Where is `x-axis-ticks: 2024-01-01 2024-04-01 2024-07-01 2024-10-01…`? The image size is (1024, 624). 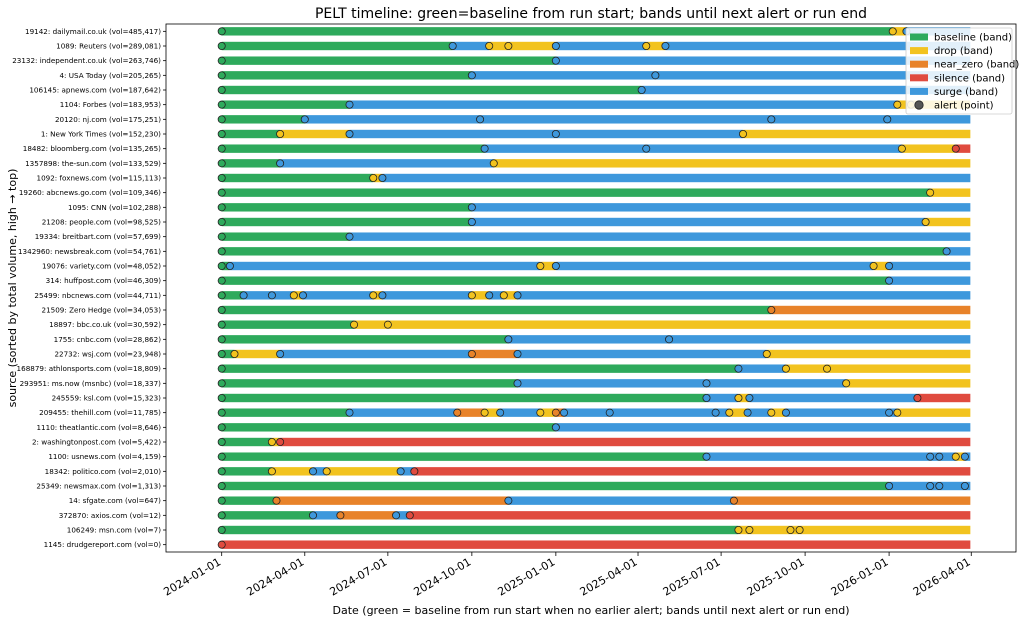 x-axis-ticks: 2024-01-01 2024-04-01 2024-07-01 2024-10-01… is located at coordinates (567, 575).